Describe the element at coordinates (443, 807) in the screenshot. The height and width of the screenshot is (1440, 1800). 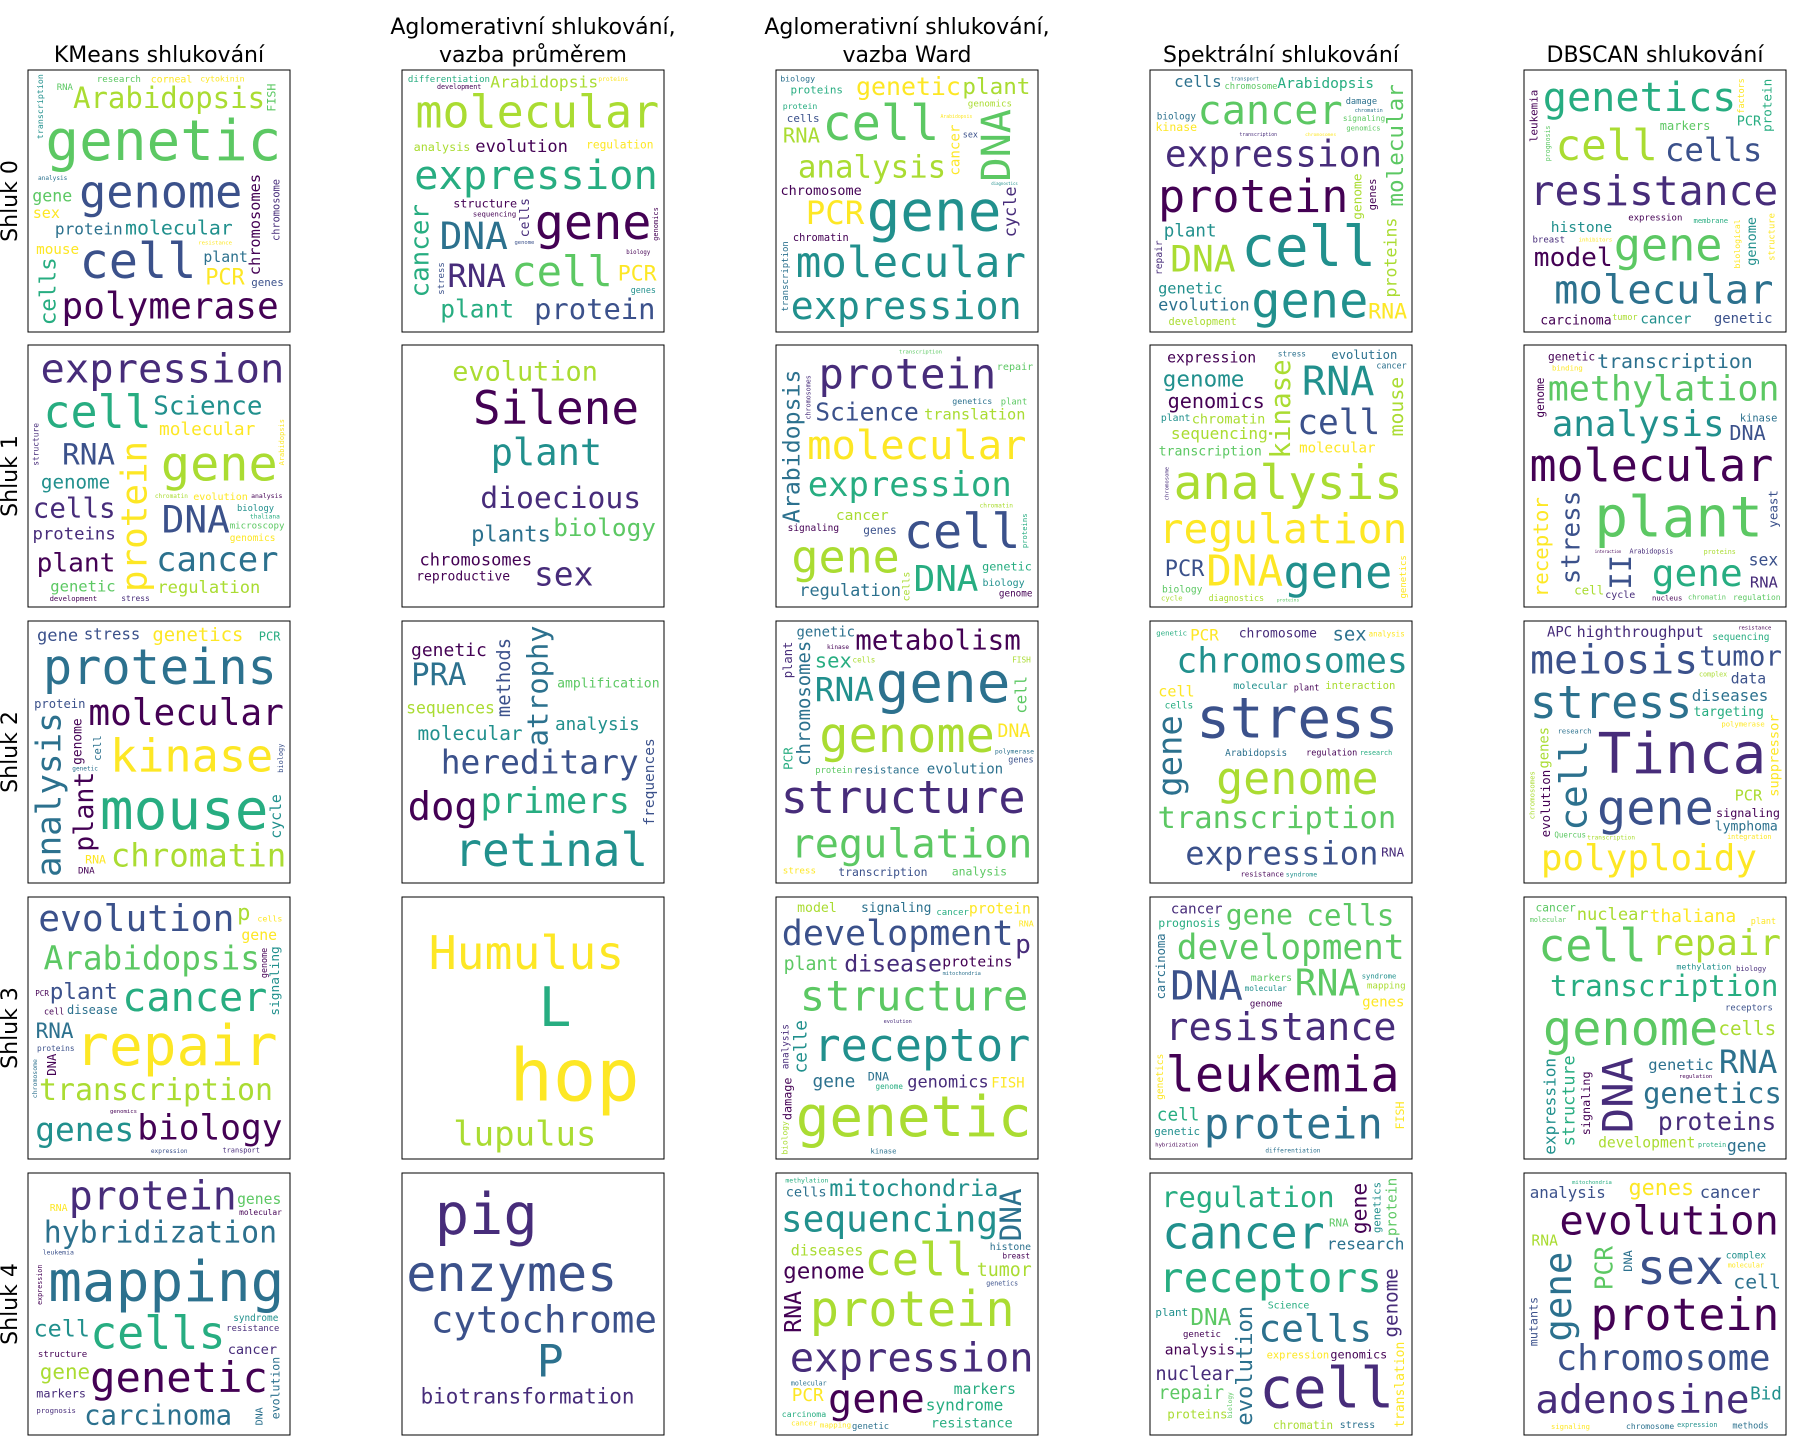
I see `cloud-word: dog` at that location.